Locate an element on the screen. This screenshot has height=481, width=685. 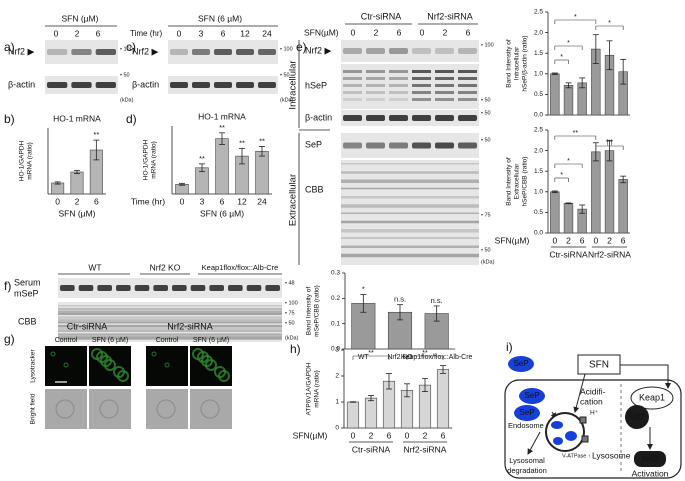
group-label: Ctr-siRNA is located at coordinates (568, 254).